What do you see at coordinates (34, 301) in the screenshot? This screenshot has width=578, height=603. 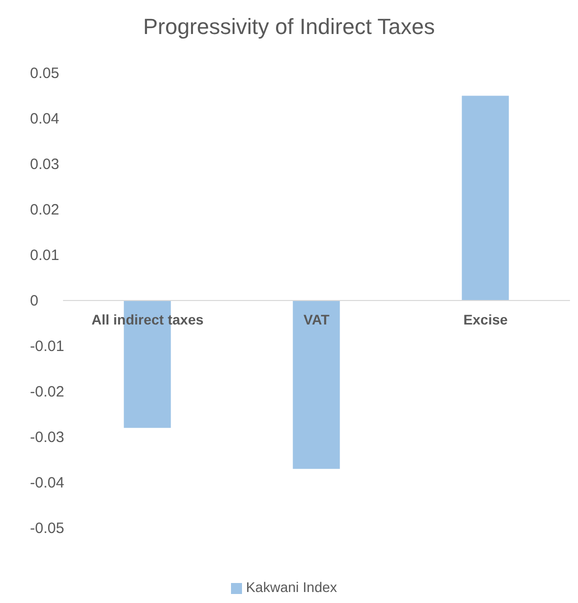 I see `y-tick-label: 0` at bounding box center [34, 301].